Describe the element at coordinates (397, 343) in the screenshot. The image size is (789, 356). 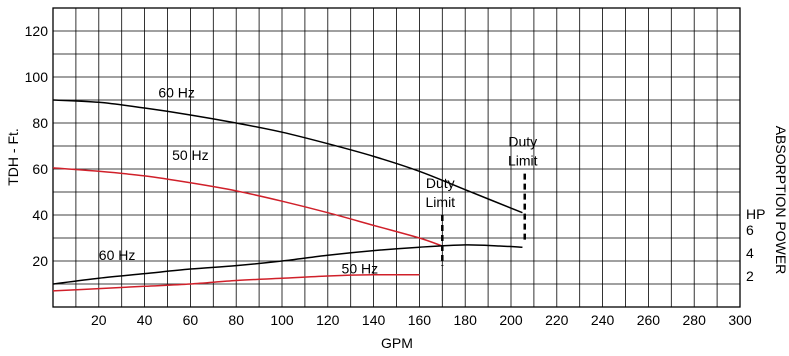
I see `x-axis-label: GPM` at that location.